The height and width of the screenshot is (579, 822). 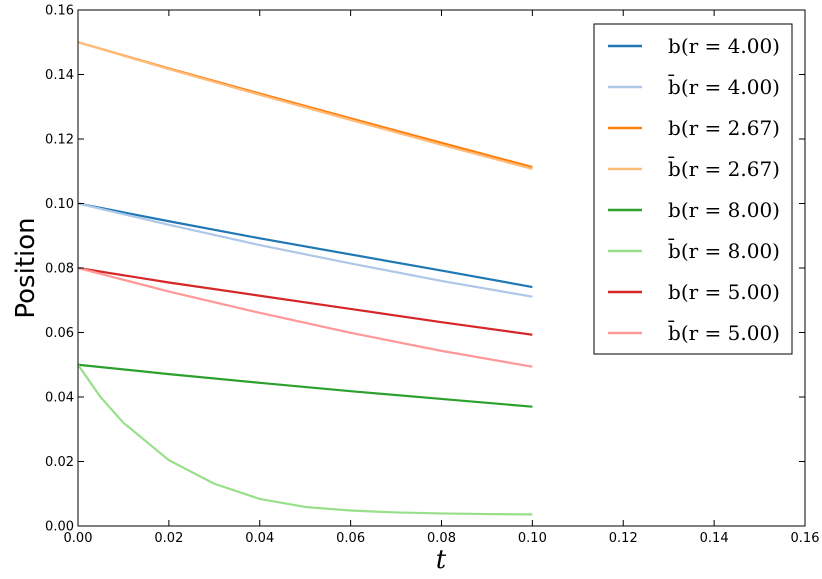 What do you see at coordinates (441, 560) in the screenshot?
I see `x-axis-label: t` at bounding box center [441, 560].